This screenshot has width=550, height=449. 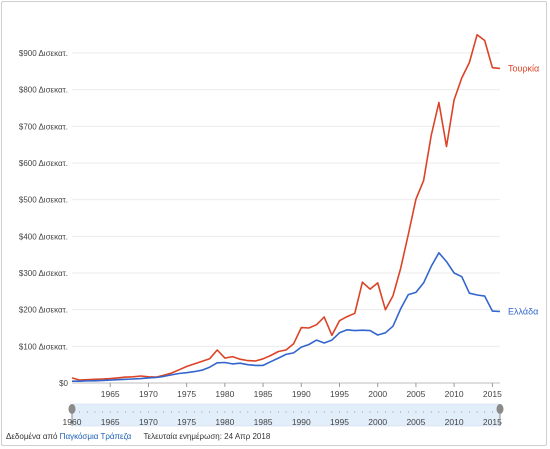 What do you see at coordinates (339, 422) in the screenshot?
I see `slider-tick-label: 1995` at bounding box center [339, 422].